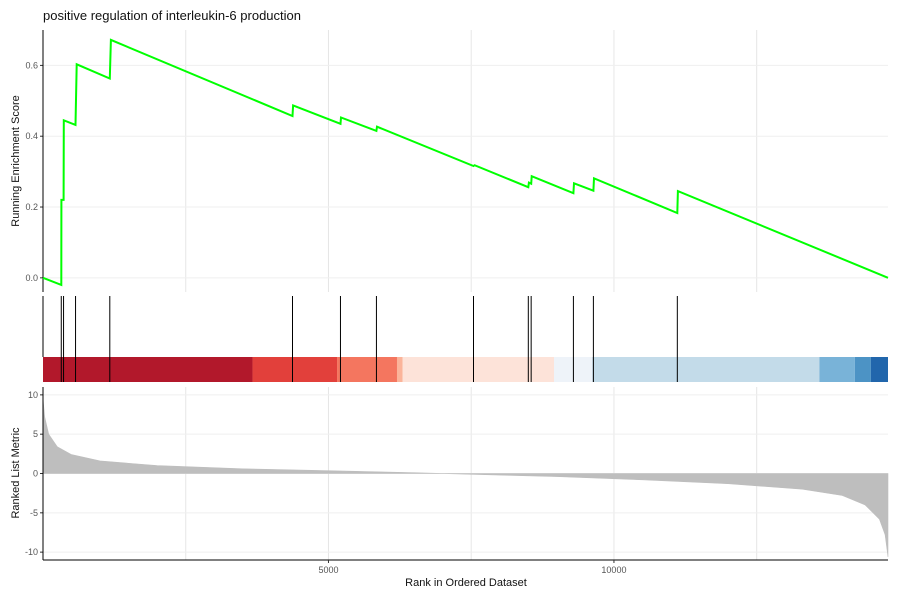  I want to click on y-axis-label-enrichment: Running Enrichment Score, so click(16, 160).